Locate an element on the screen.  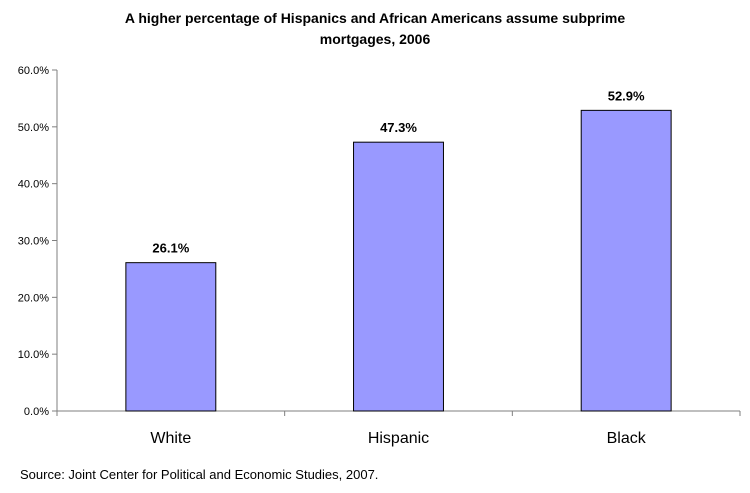
chart-title-line-2: mortgages, 2006 is located at coordinates (375, 39).